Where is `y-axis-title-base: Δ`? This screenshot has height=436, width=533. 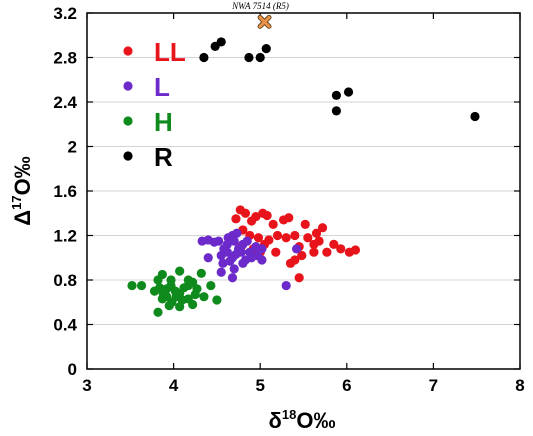
y-axis-title-base: Δ is located at coordinates (22, 218).